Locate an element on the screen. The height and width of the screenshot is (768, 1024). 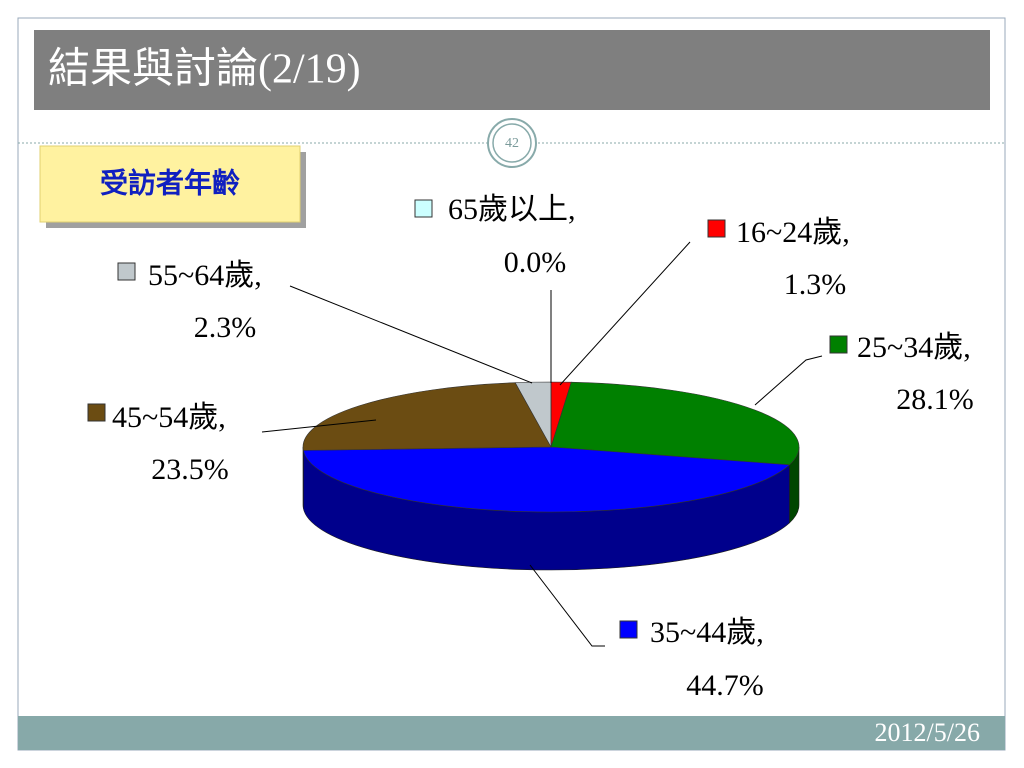
page-number: 42 is located at coordinates (512, 143).